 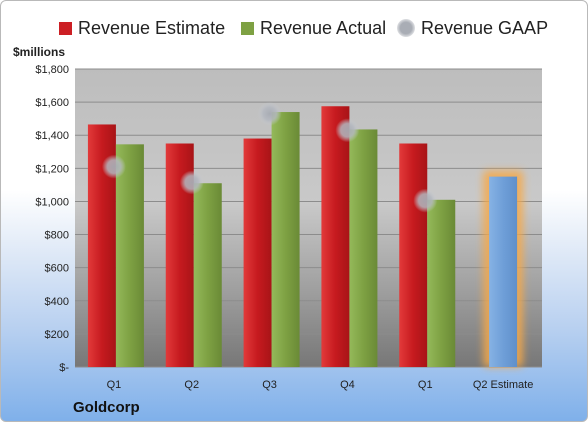 What do you see at coordinates (52, 202) in the screenshot?
I see `y-tick-label: $1,000` at bounding box center [52, 202].